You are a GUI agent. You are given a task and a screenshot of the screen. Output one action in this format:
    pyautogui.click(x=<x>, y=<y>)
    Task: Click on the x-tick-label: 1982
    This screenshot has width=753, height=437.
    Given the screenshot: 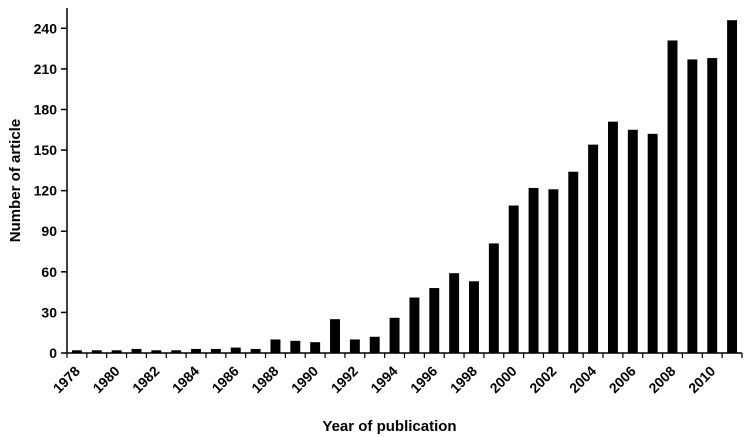 What is the action you would take?
    pyautogui.click(x=145, y=379)
    